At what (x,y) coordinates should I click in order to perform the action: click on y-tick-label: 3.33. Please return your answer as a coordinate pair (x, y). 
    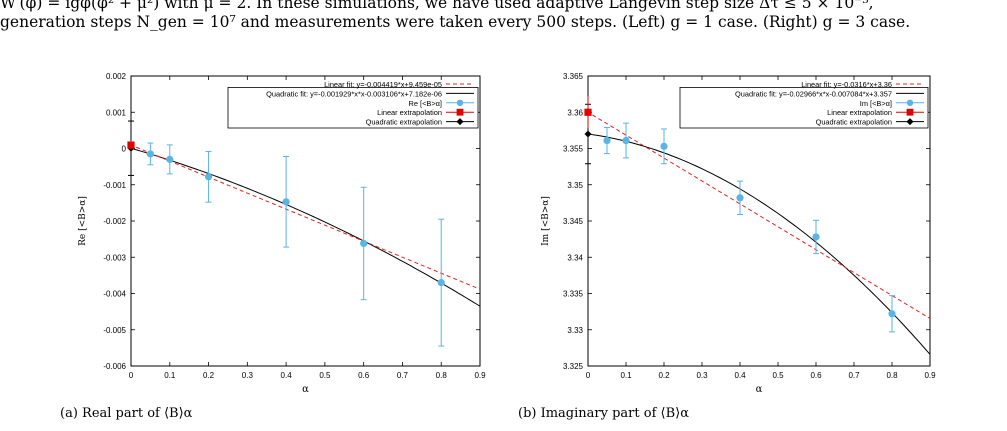
    Looking at the image, I should click on (575, 330).